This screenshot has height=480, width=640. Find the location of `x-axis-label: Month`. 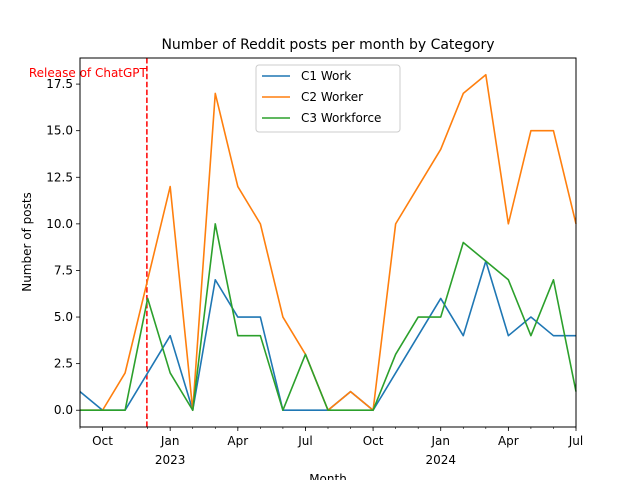

x-axis-label: Month is located at coordinates (328, 476).